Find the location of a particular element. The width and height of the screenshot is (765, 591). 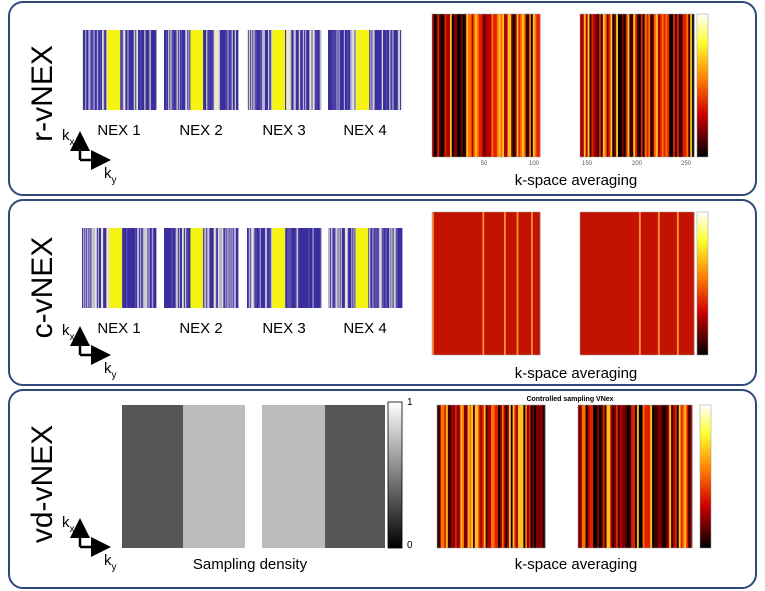

row-label: vd-vNEX is located at coordinates (42, 484).